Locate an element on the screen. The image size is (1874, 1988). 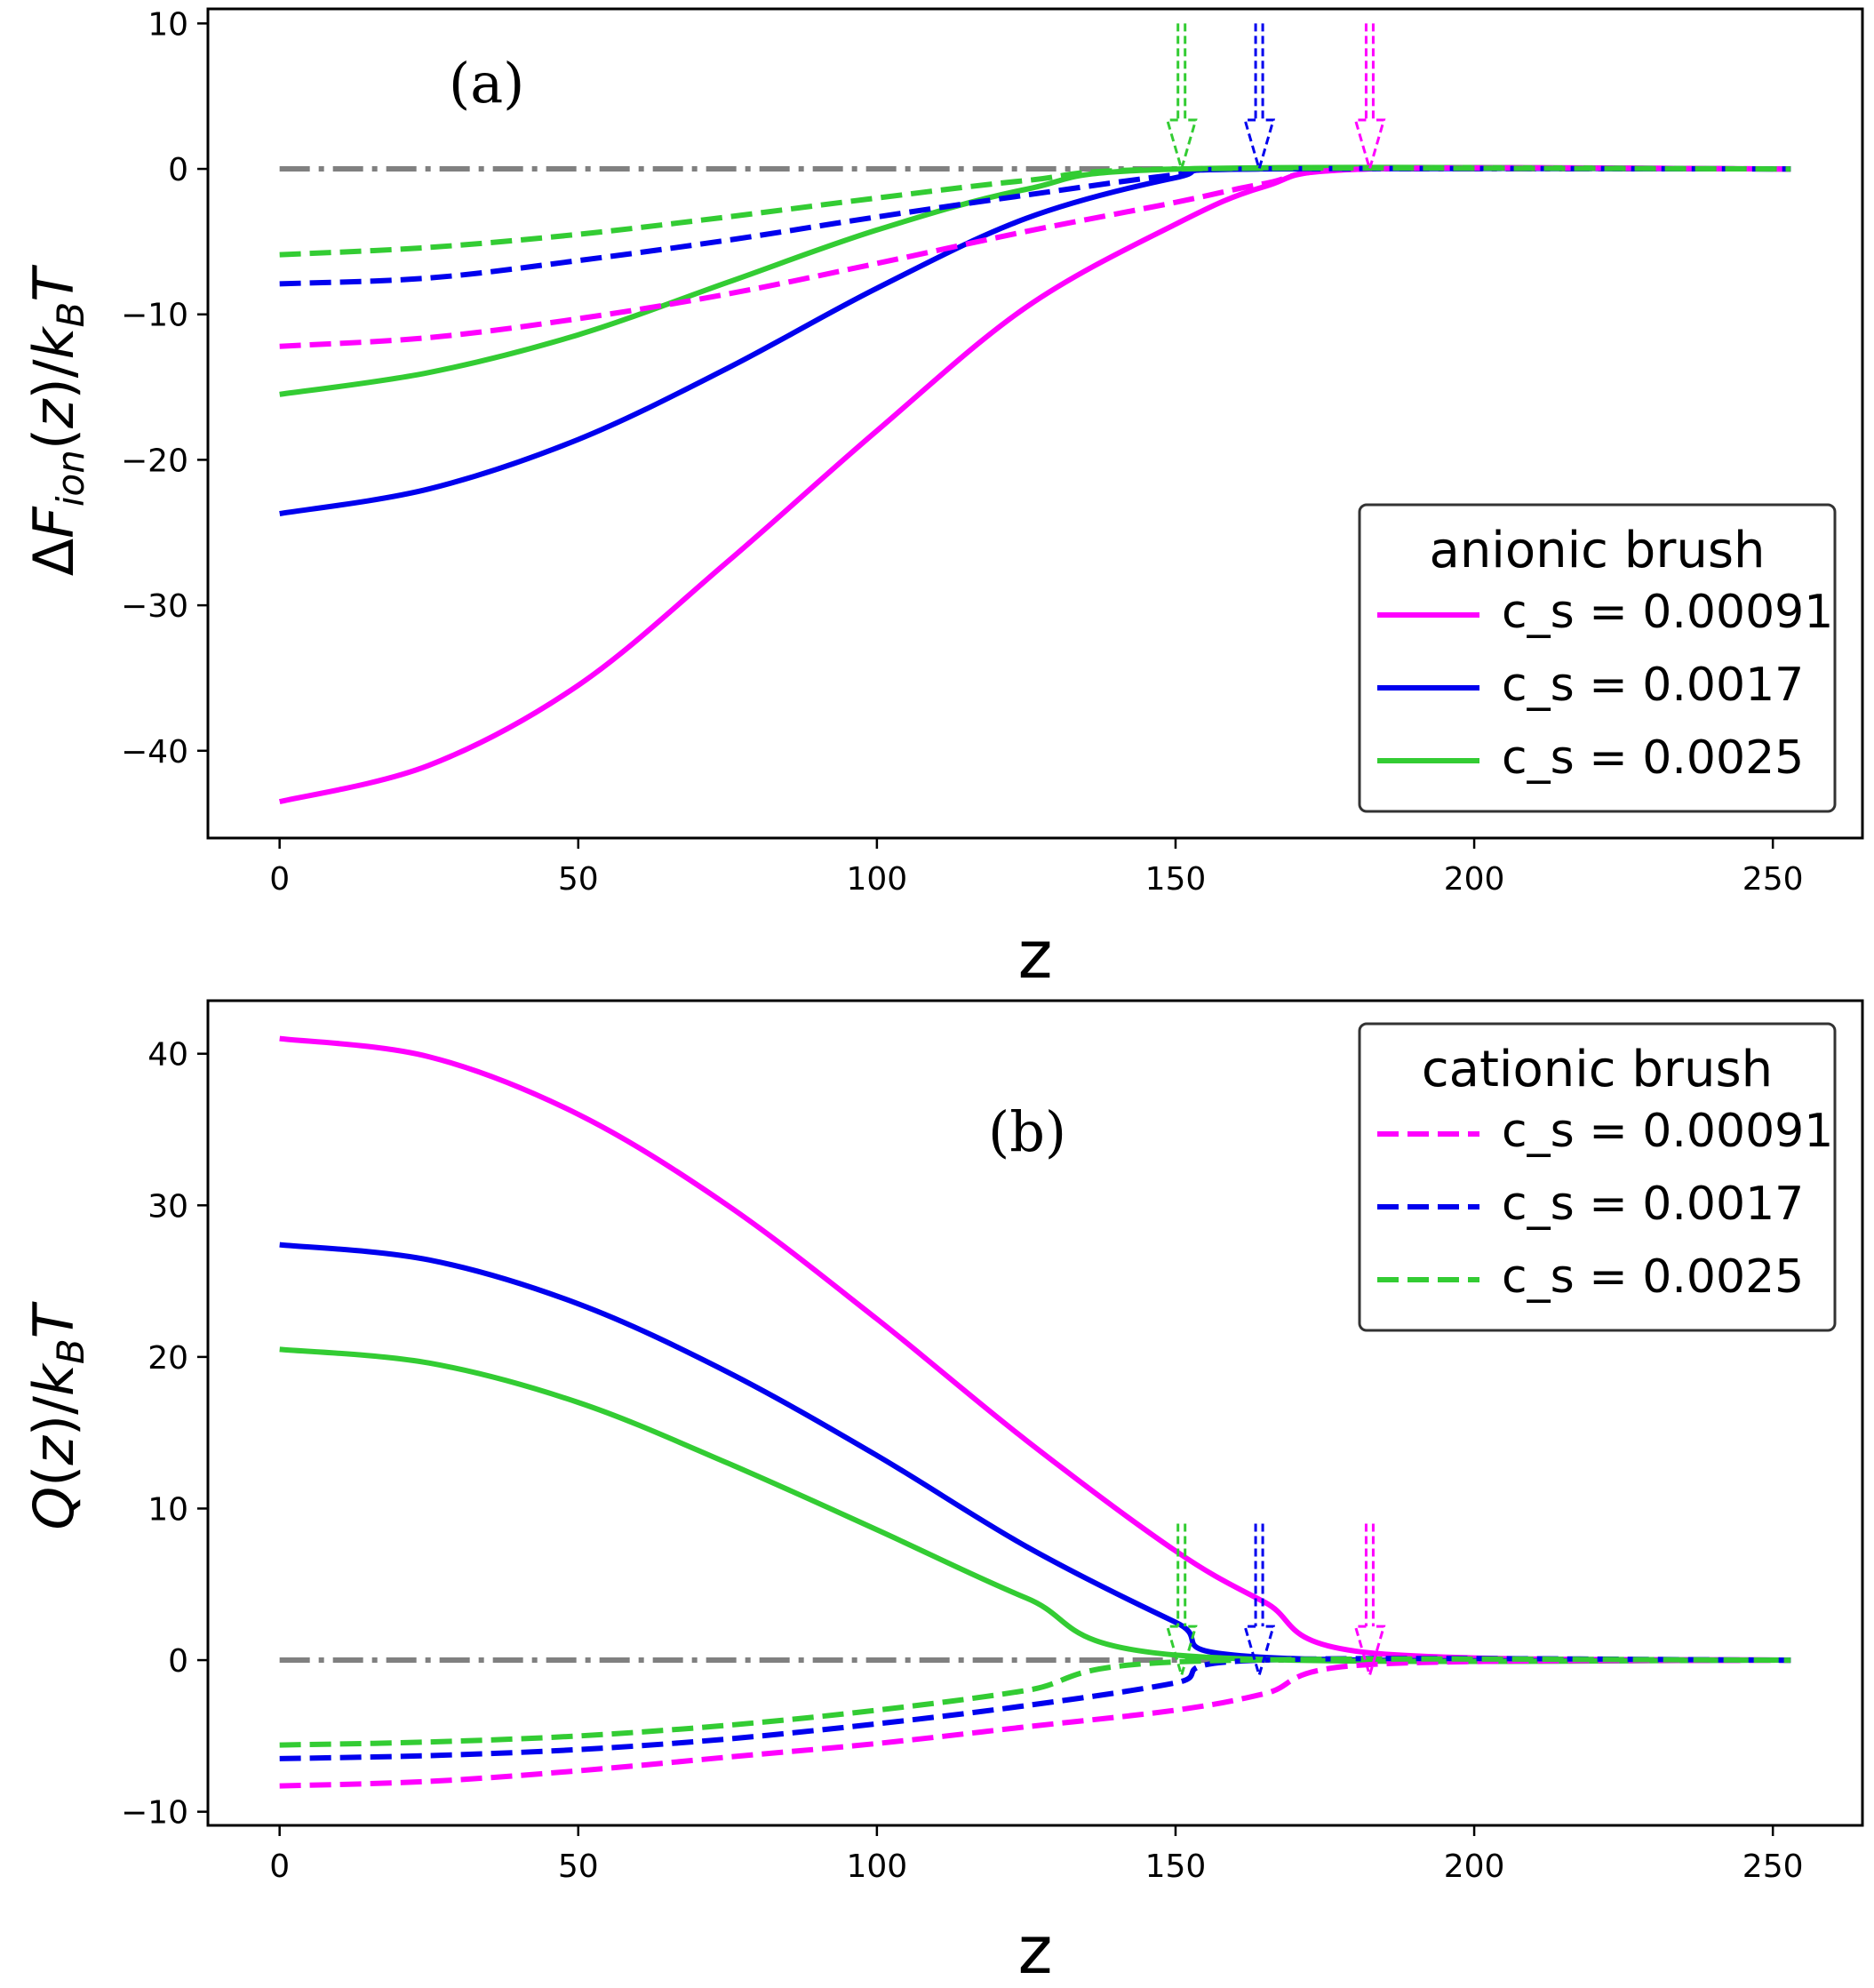
panel-a-x-tick-label: 0 is located at coordinates (279, 879).